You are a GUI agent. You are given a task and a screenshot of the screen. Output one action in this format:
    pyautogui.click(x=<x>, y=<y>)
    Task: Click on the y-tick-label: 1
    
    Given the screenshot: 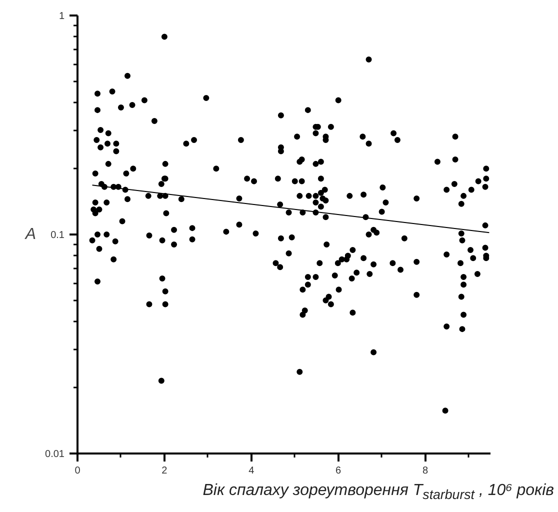 What is the action you would take?
    pyautogui.click(x=61, y=16)
    